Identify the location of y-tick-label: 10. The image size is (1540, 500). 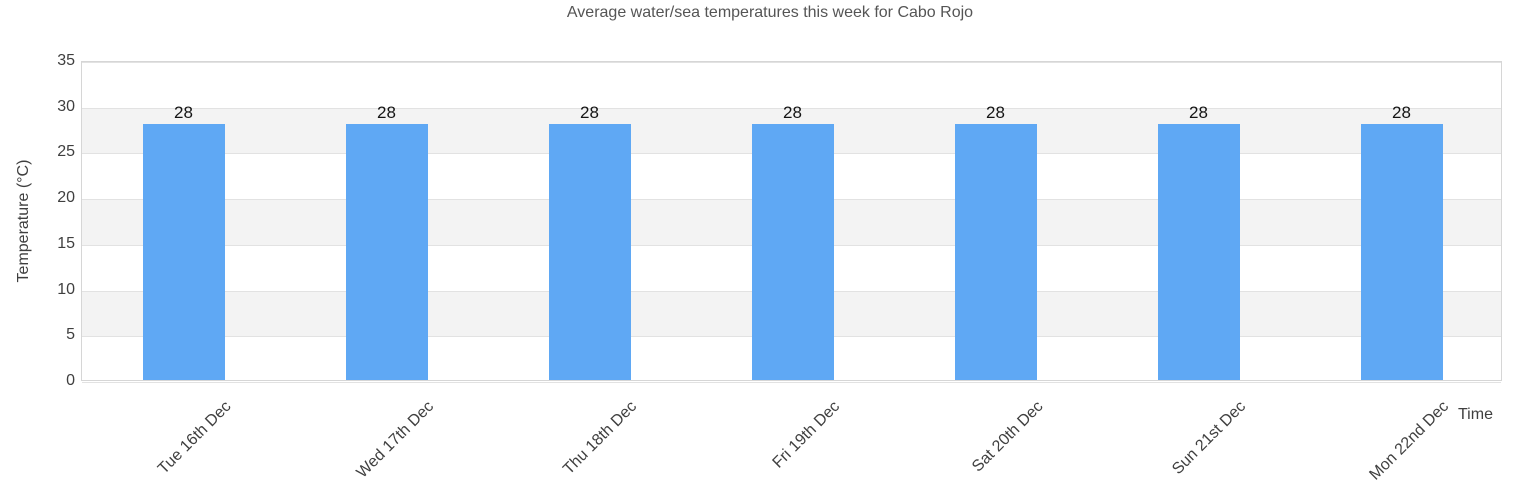
(66, 289).